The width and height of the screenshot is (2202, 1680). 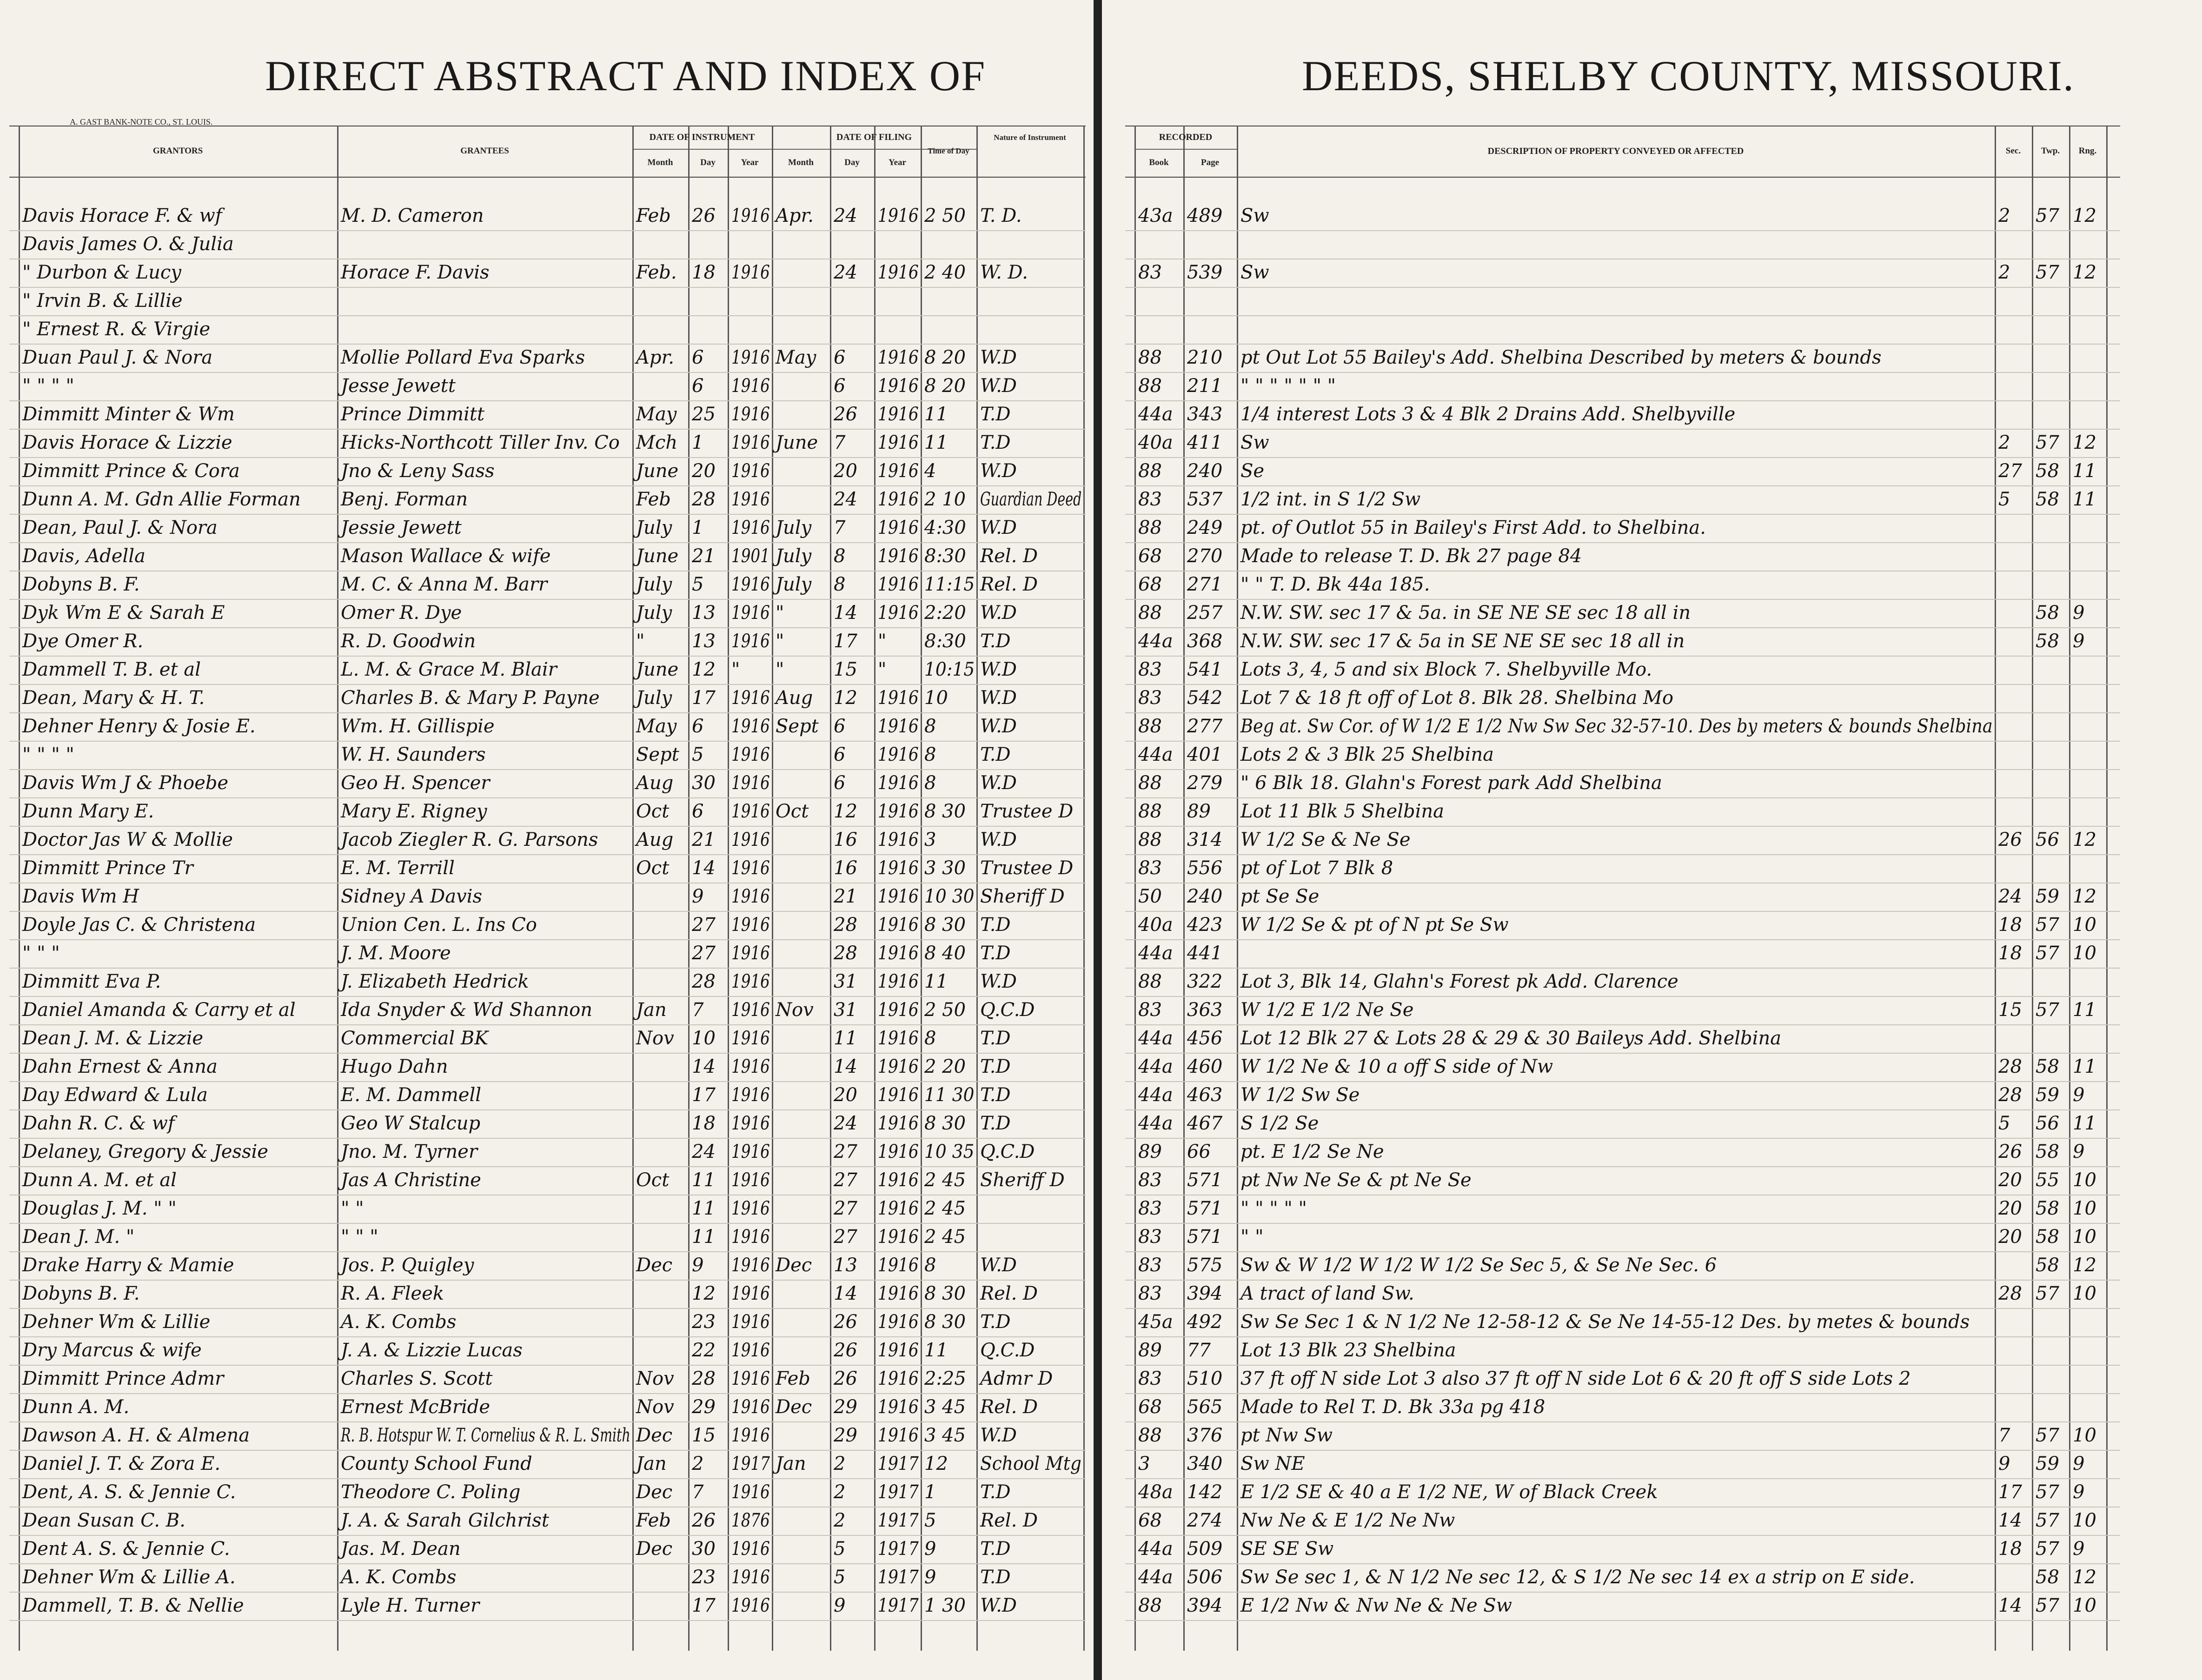 I want to click on entry-cell: 2 40, so click(x=945, y=272).